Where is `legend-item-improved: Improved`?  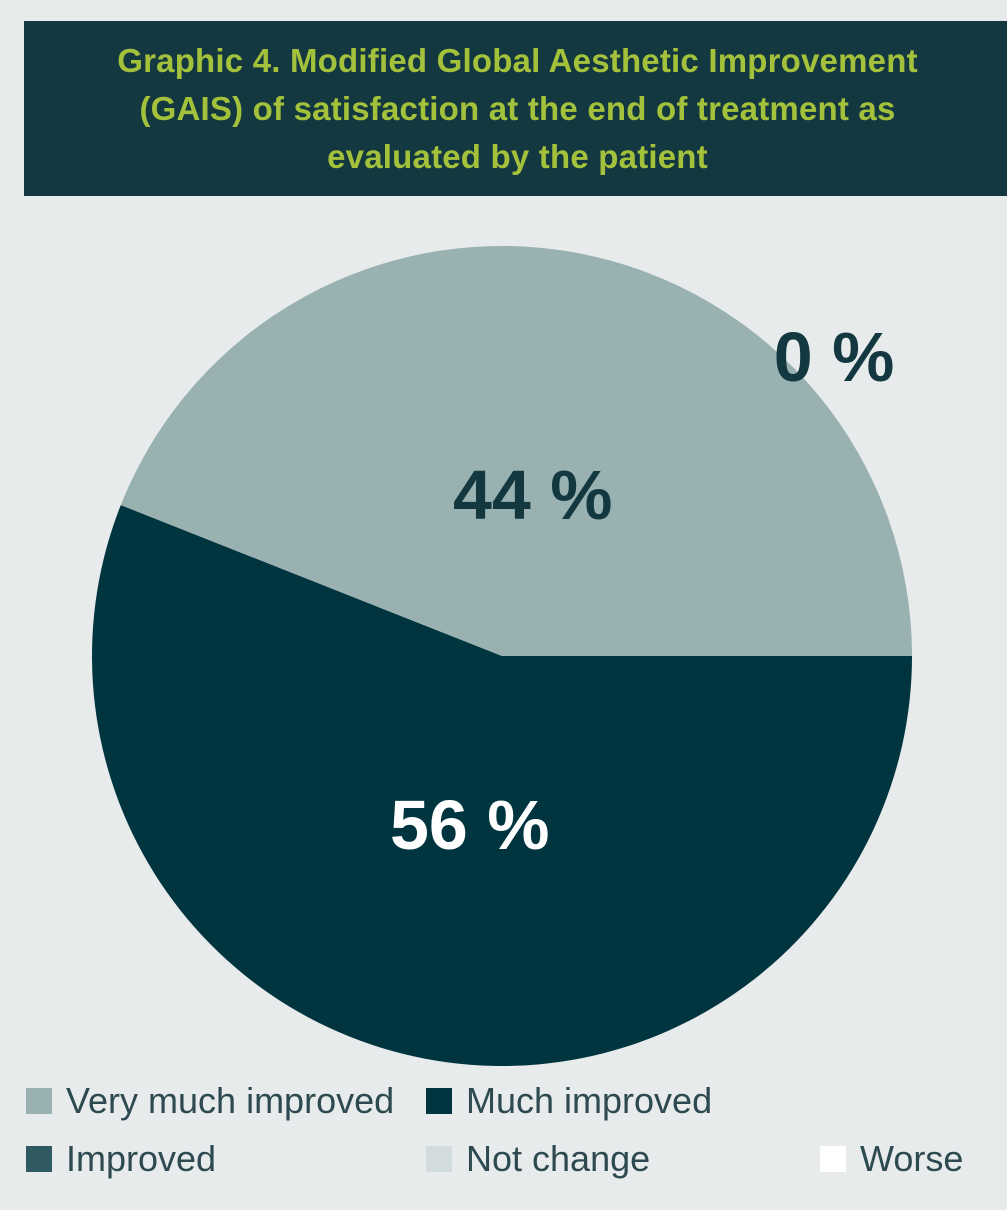 legend-item-improved: Improved is located at coordinates (121, 1158).